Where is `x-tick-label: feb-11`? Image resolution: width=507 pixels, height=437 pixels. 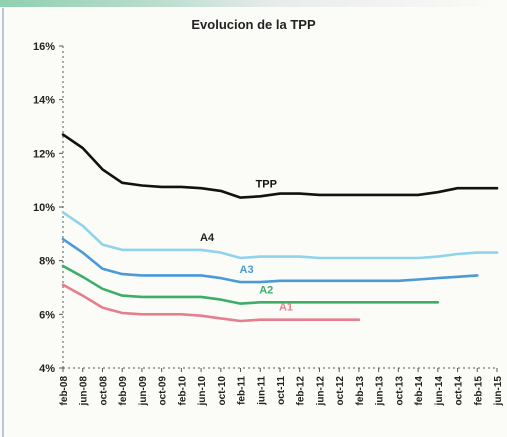
x-tick-label: feb-11 is located at coordinates (242, 390).